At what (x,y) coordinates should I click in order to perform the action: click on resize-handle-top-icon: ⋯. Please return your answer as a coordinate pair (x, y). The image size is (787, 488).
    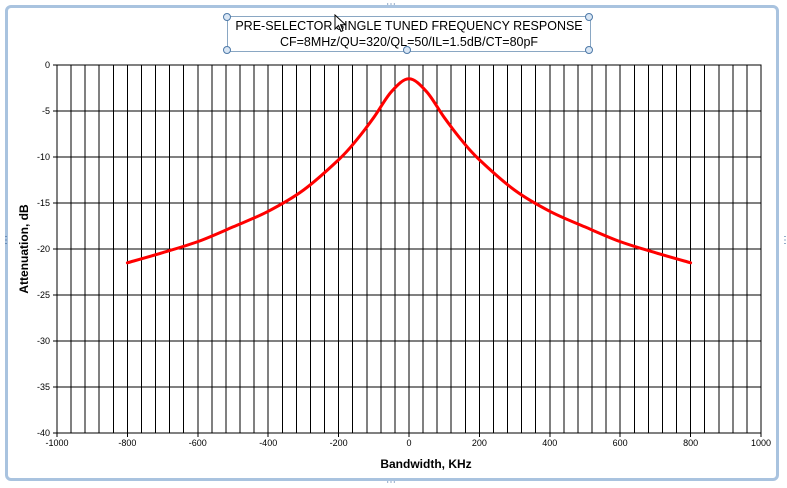
    Looking at the image, I should click on (391, 5).